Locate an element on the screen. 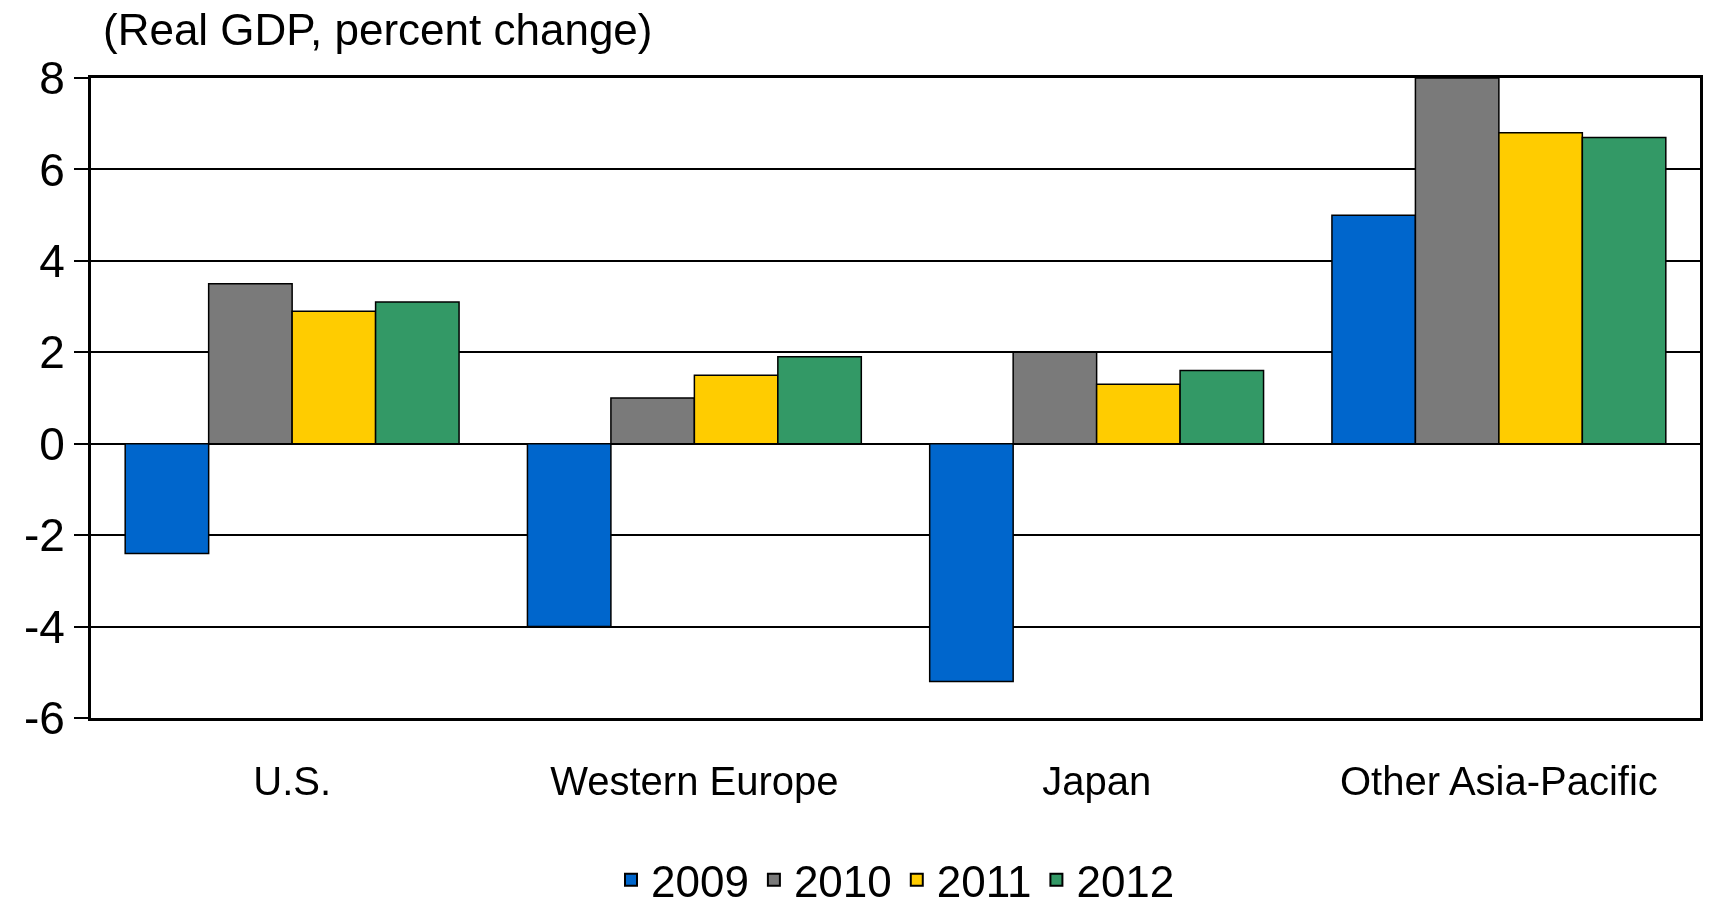 The height and width of the screenshot is (922, 1709). y-tick-label: 6 is located at coordinates (52, 169).